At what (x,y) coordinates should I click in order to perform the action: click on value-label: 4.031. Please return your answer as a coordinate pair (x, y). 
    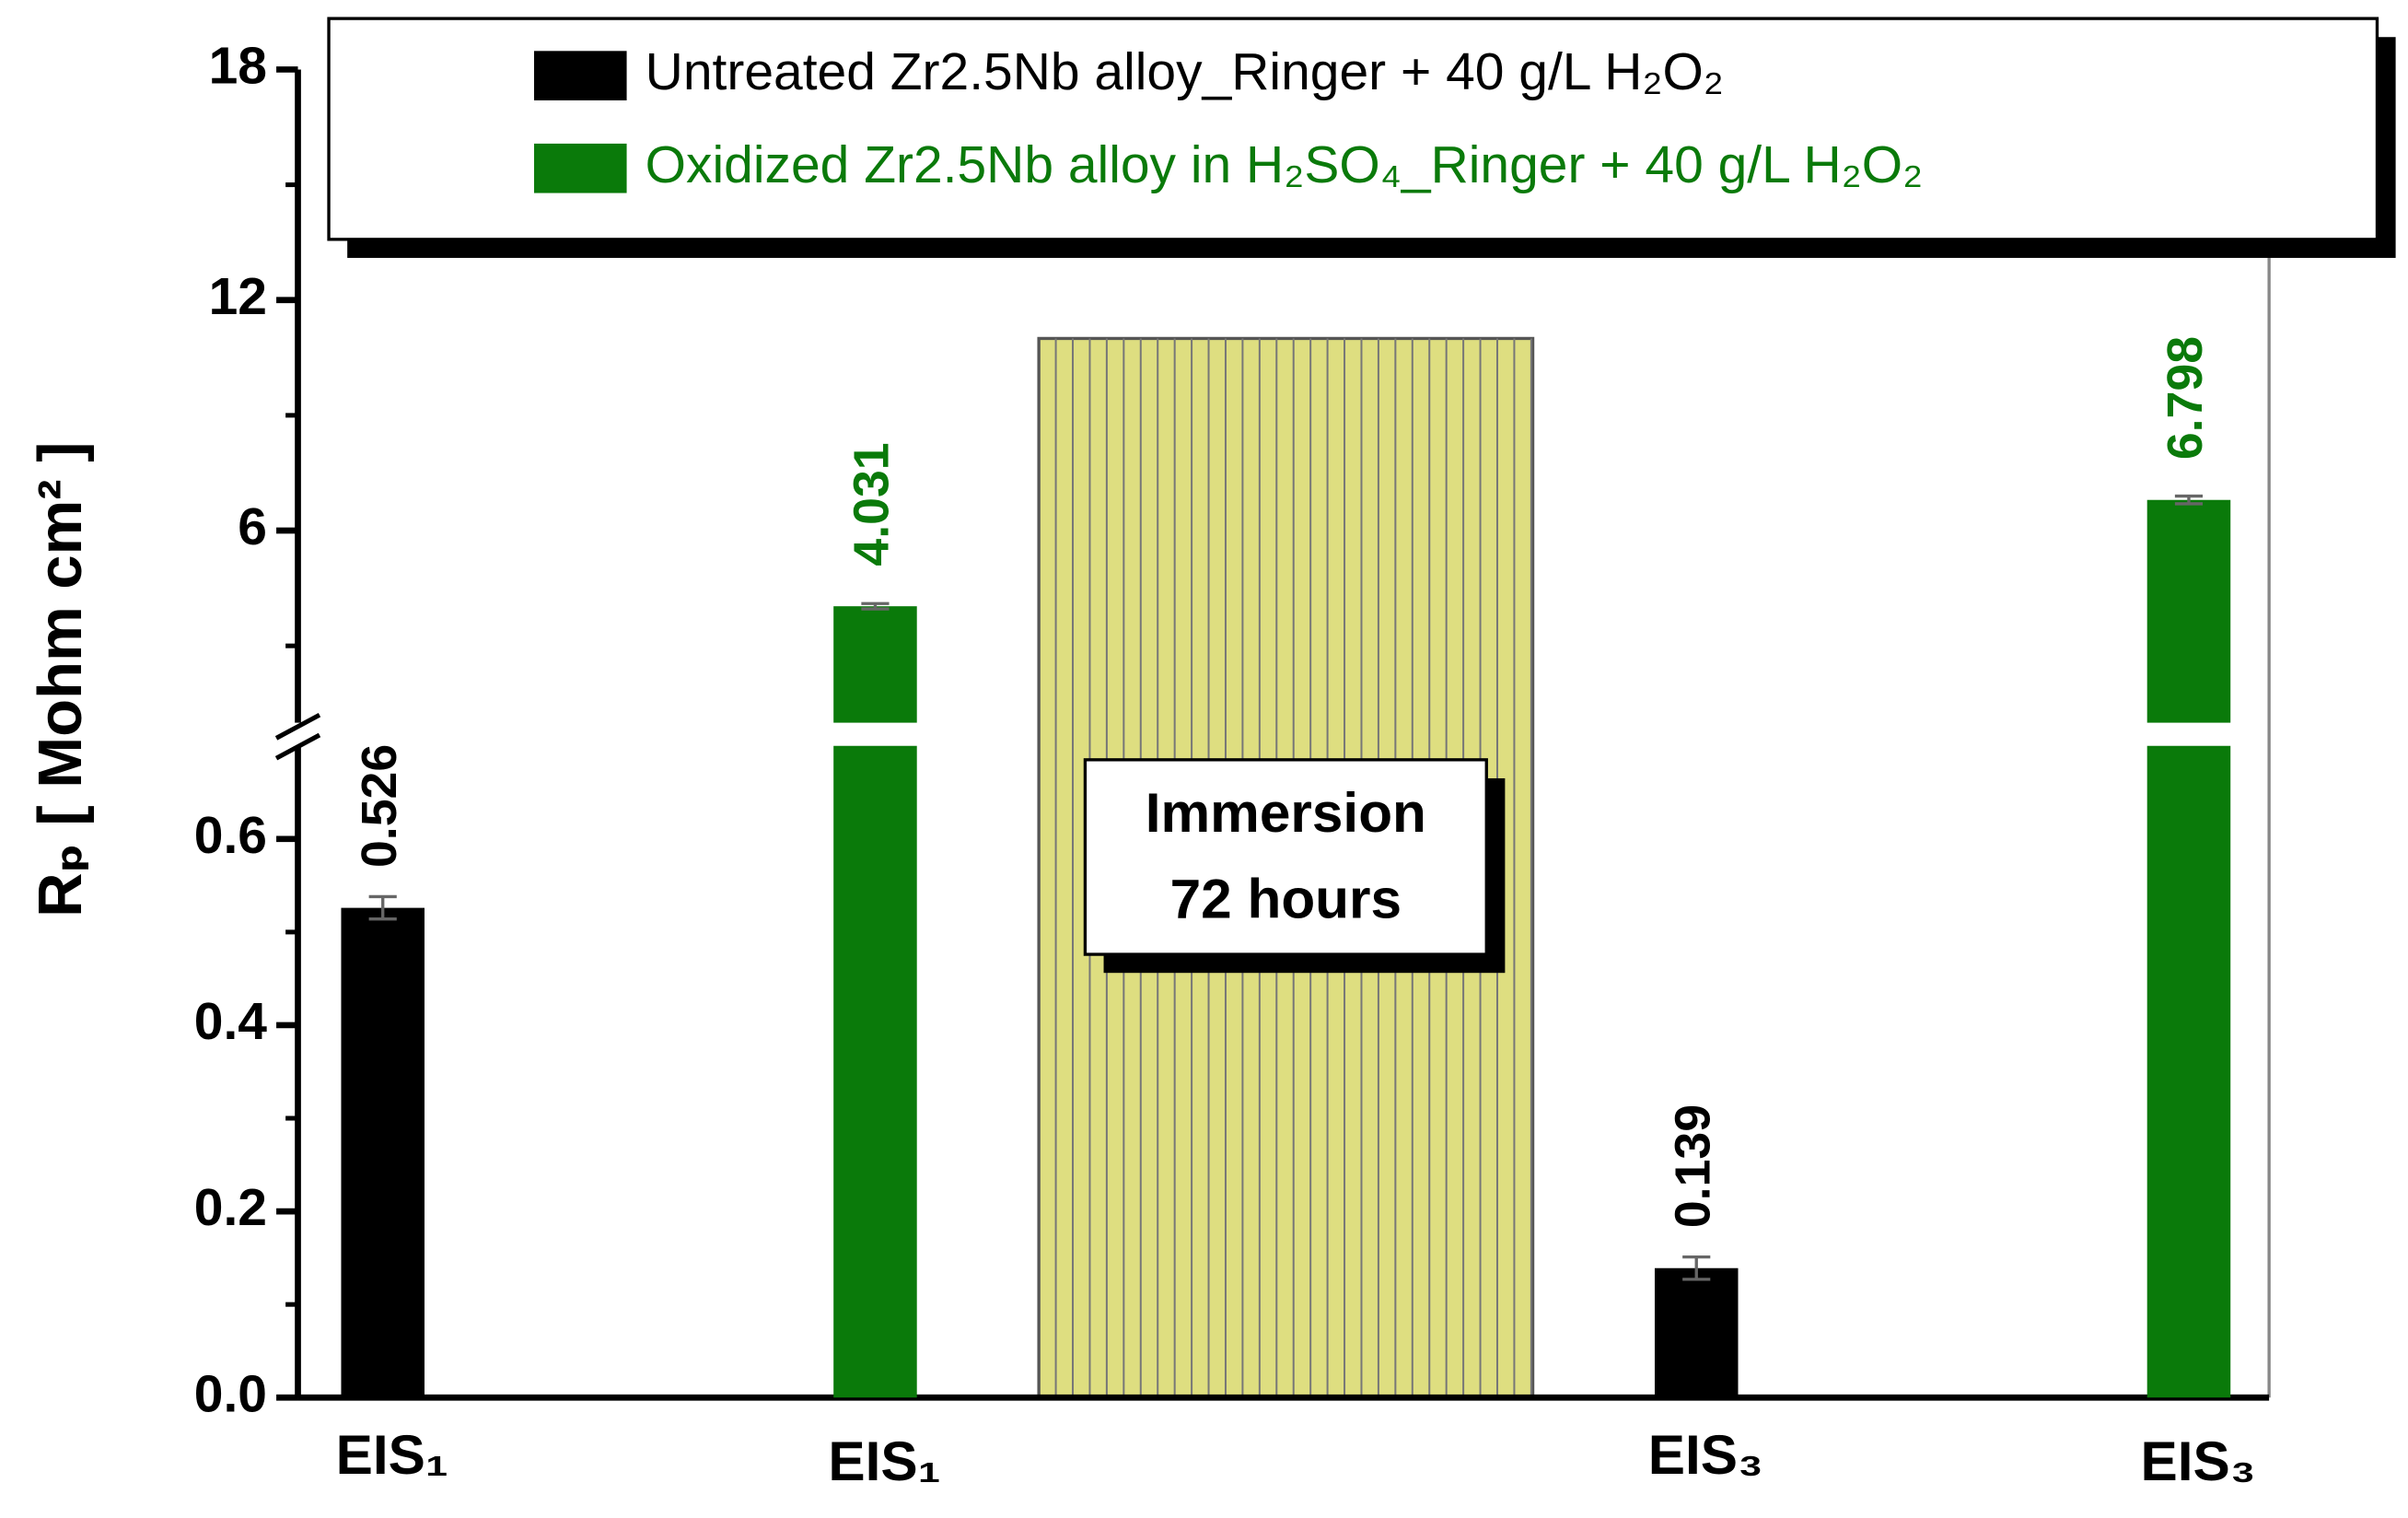
    Looking at the image, I should click on (872, 504).